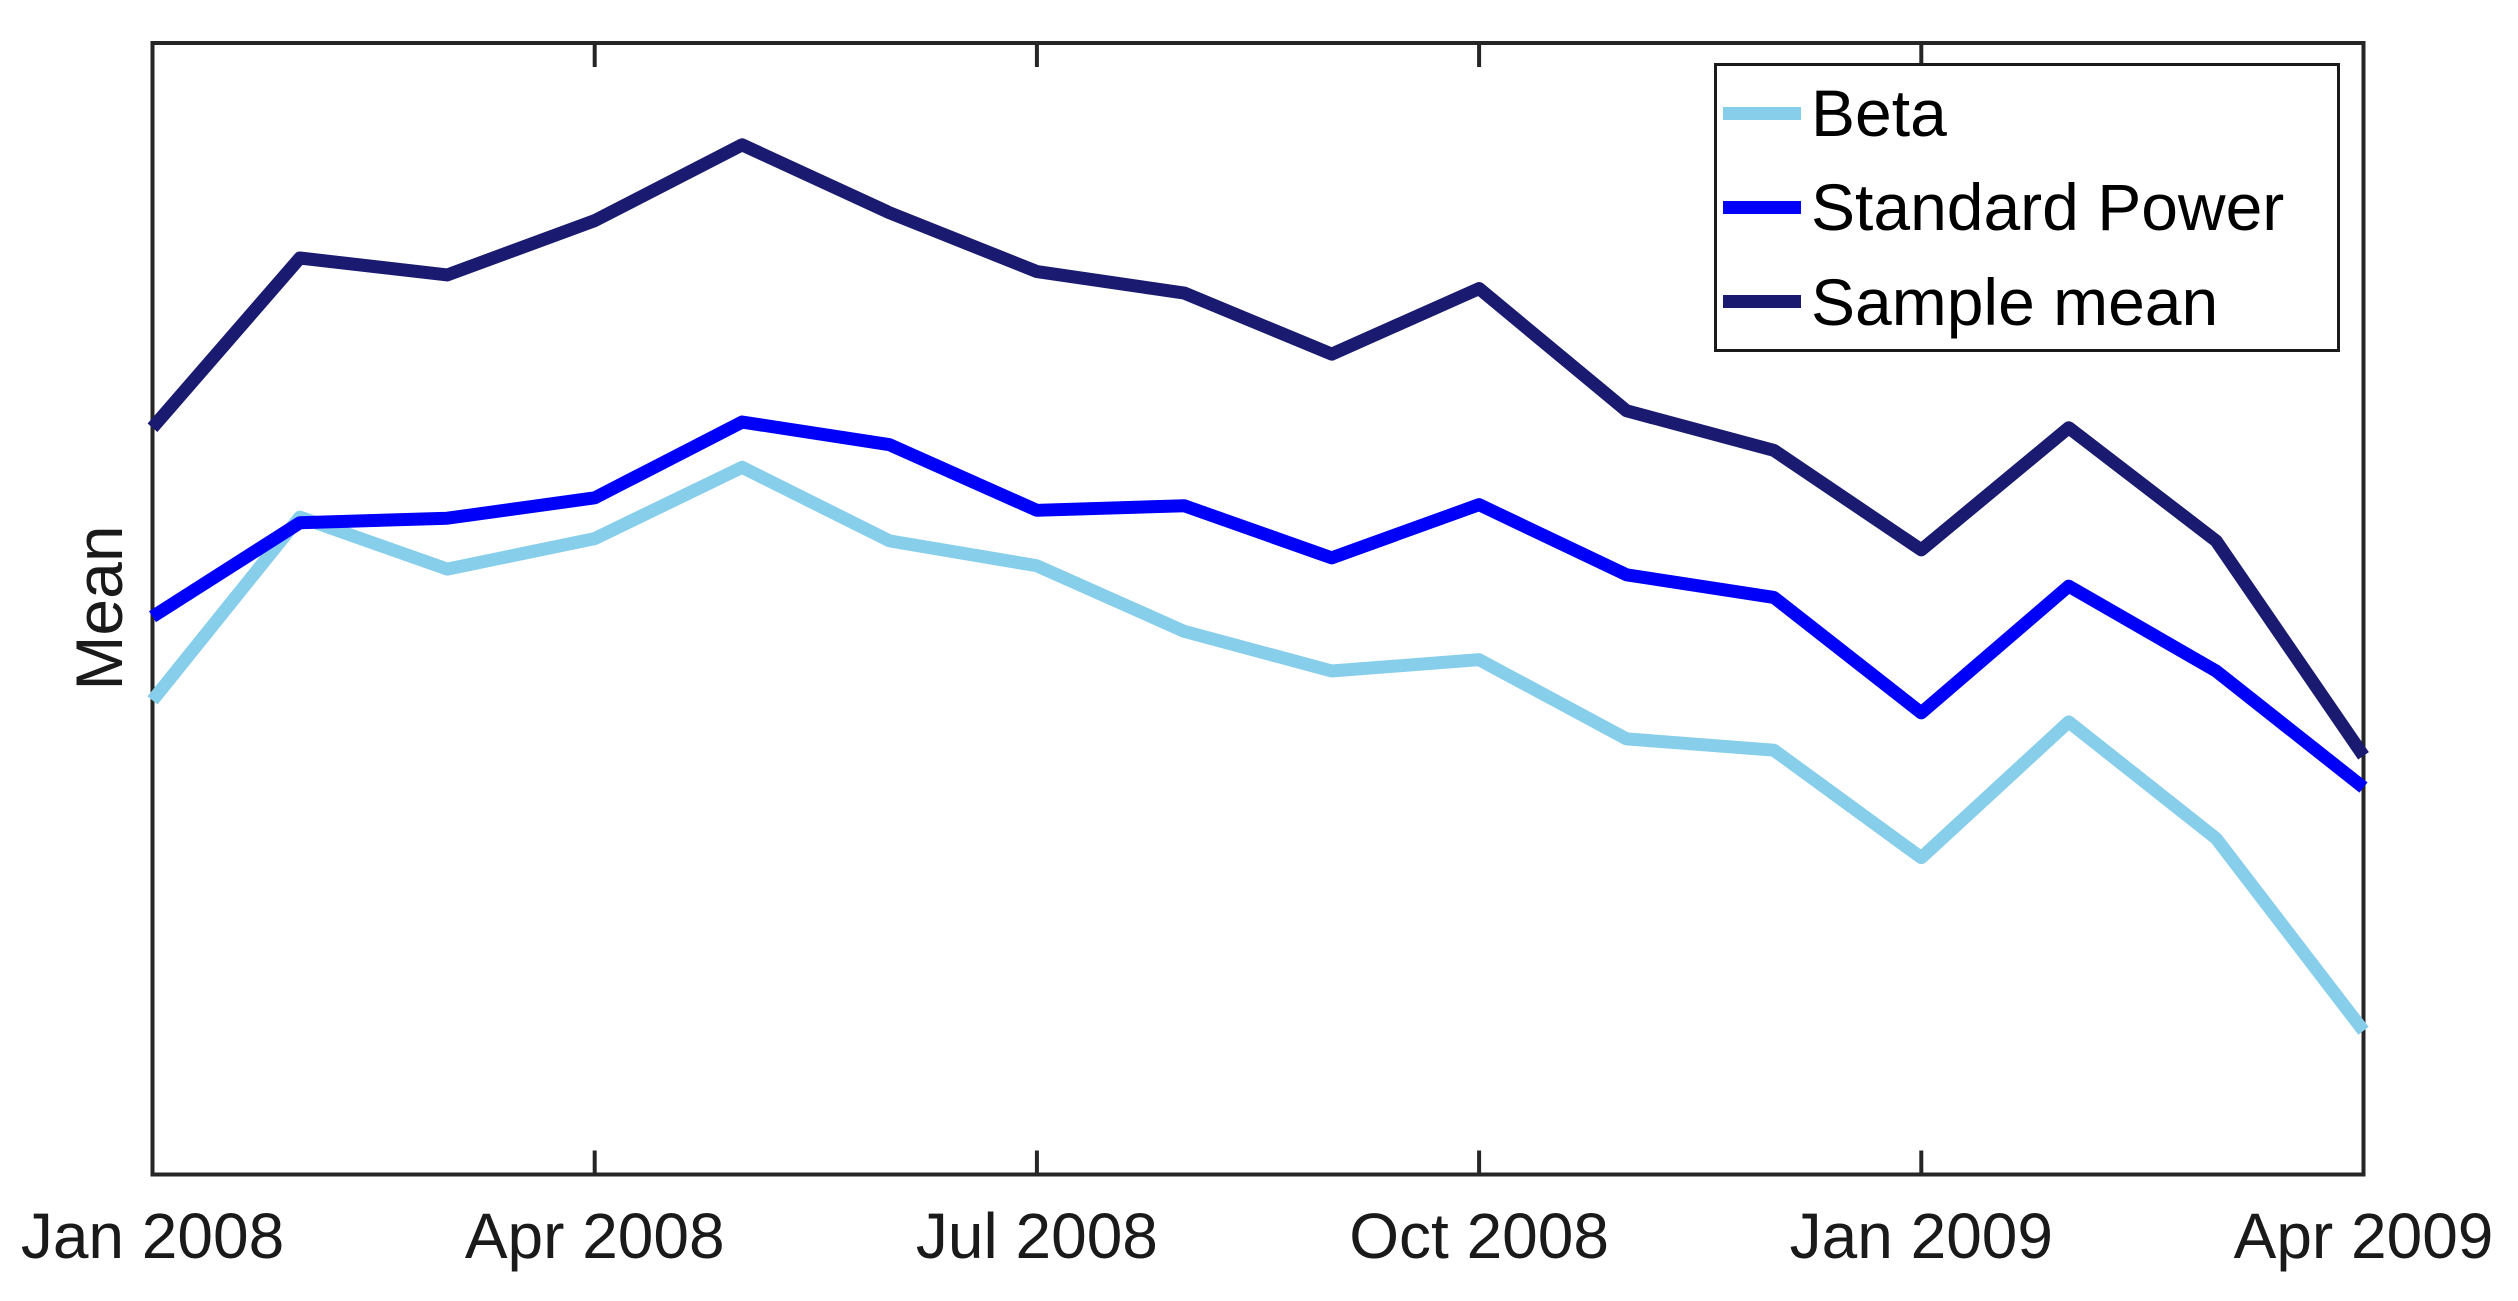 This screenshot has width=2518, height=1301. What do you see at coordinates (2048, 207) in the screenshot?
I see `legend-label: Standard Power` at bounding box center [2048, 207].